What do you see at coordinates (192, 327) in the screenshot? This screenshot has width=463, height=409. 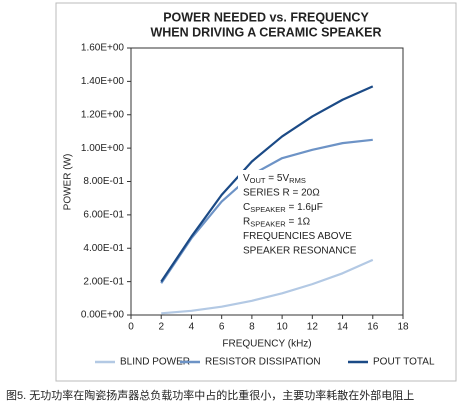 I see `x-tick-label: 4` at bounding box center [192, 327].